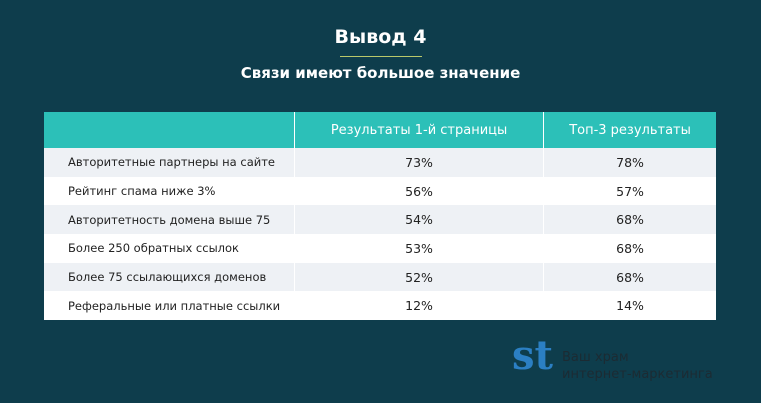  Describe the element at coordinates (629, 130) in the screenshot. I see `header-cell: Топ-3 результаты` at that location.